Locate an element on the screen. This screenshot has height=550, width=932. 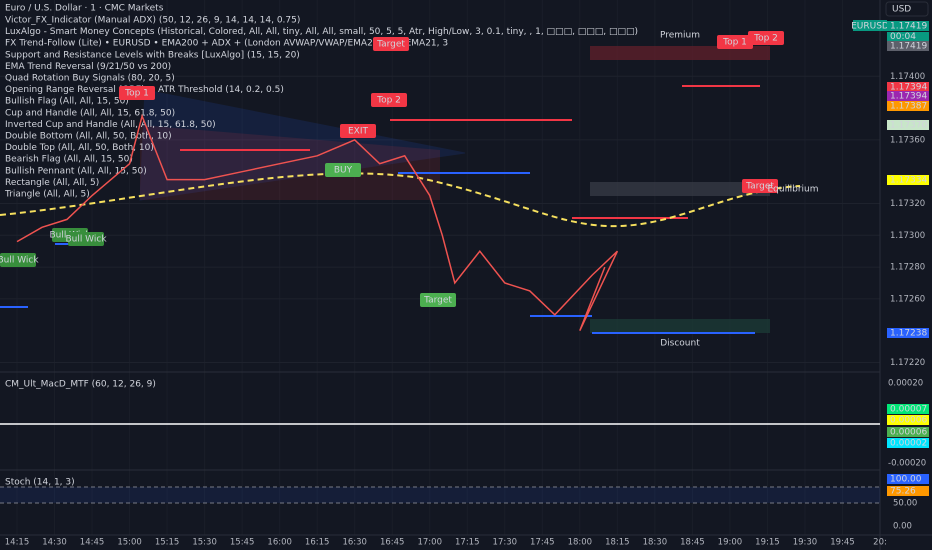
indicator-label: EMA Trend Reversal (9/21/50 vs 200) is located at coordinates (88, 67).